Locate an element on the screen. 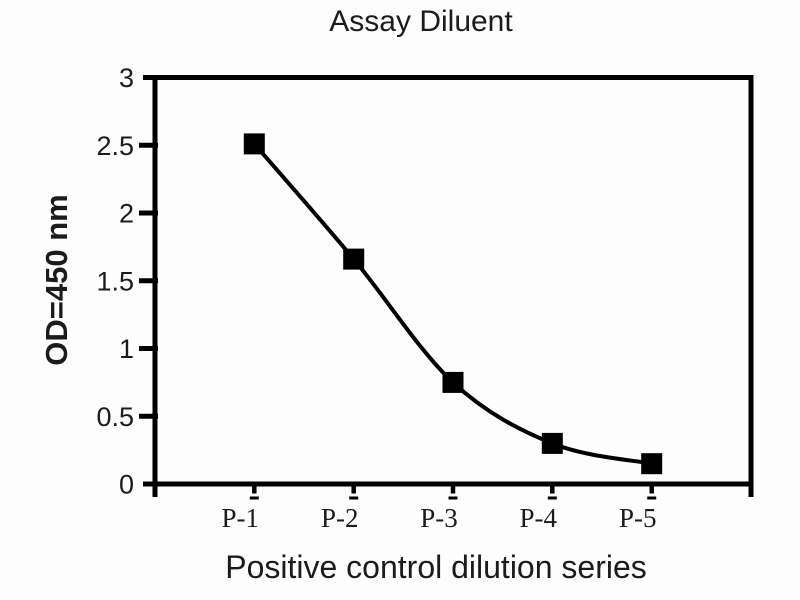  chart-title: Assay Diluent is located at coordinates (421, 21).